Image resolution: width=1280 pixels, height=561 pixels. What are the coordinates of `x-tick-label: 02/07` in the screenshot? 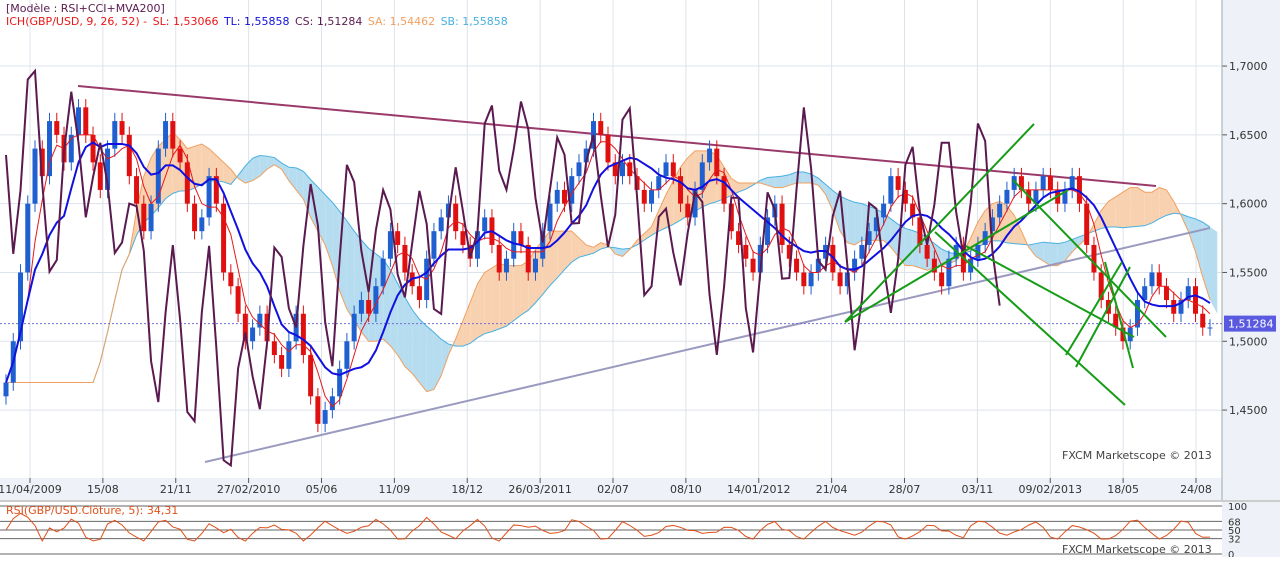 It's located at (613, 489).